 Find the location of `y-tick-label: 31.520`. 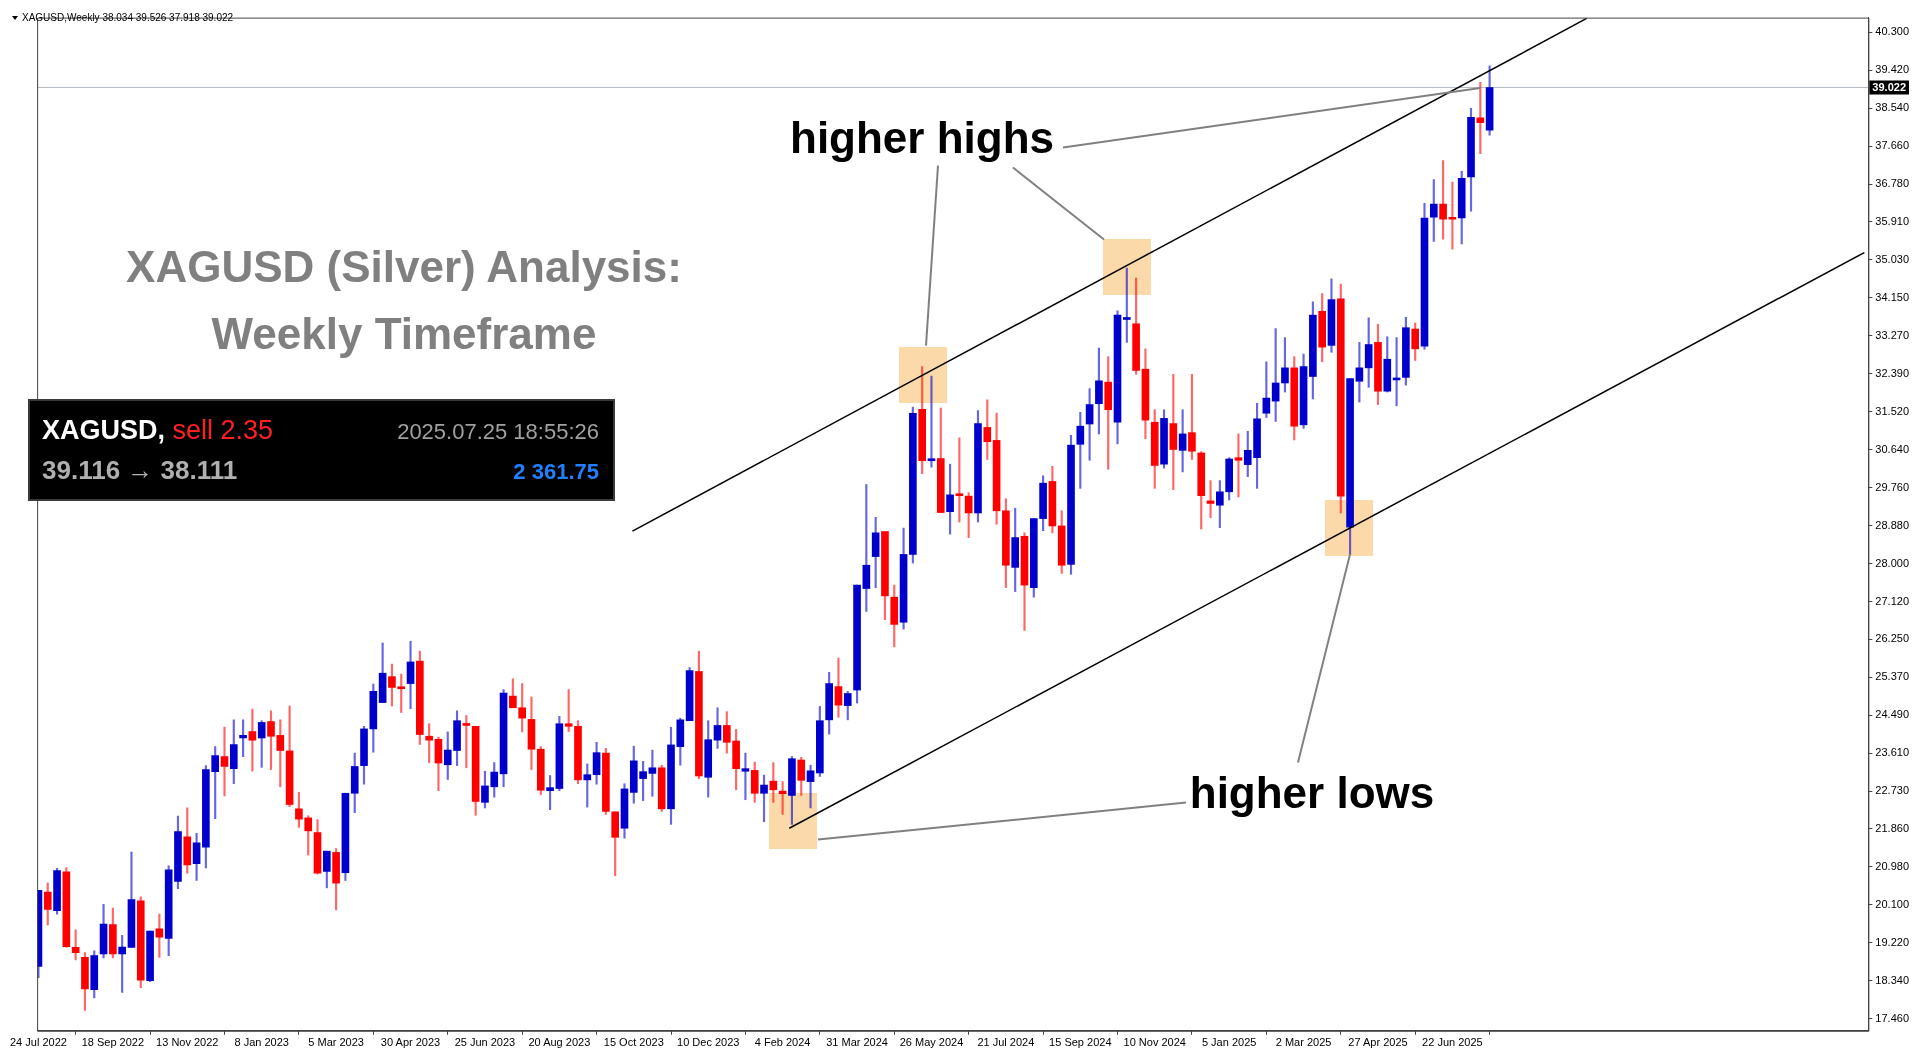

y-tick-label: 31.520 is located at coordinates (1892, 410).